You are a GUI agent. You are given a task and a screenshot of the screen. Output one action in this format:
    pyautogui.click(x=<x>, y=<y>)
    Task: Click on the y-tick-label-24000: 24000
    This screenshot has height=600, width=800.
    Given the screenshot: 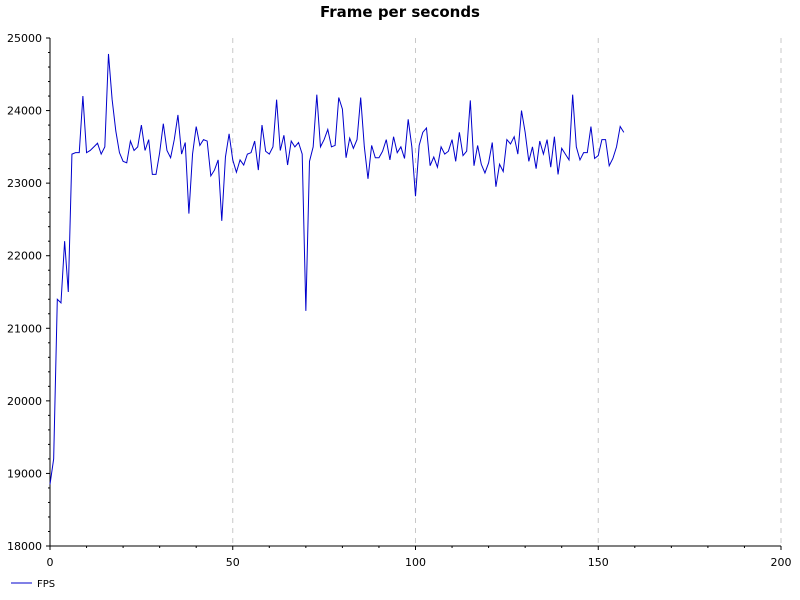 What is the action you would take?
    pyautogui.click(x=24, y=111)
    